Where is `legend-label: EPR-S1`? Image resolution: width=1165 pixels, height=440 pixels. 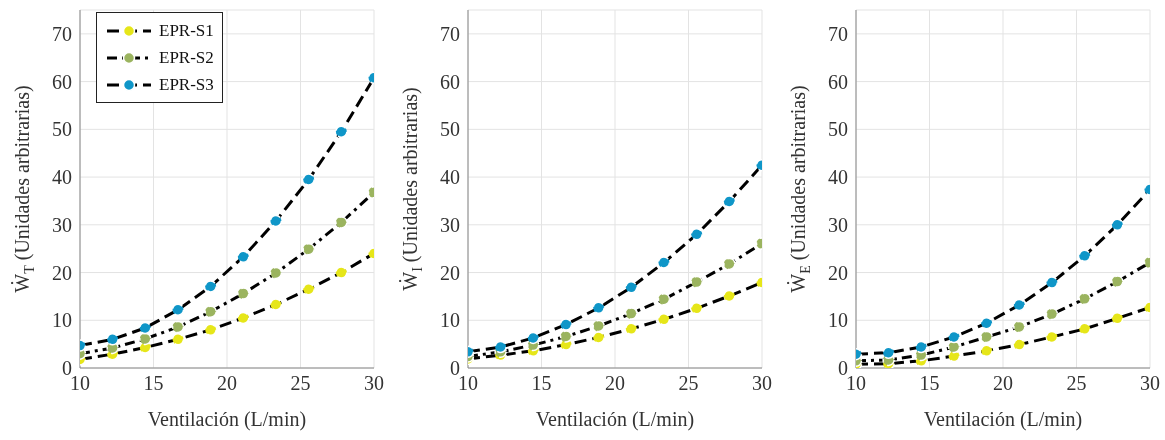
legend-label: EPR-S1 is located at coordinates (186, 30).